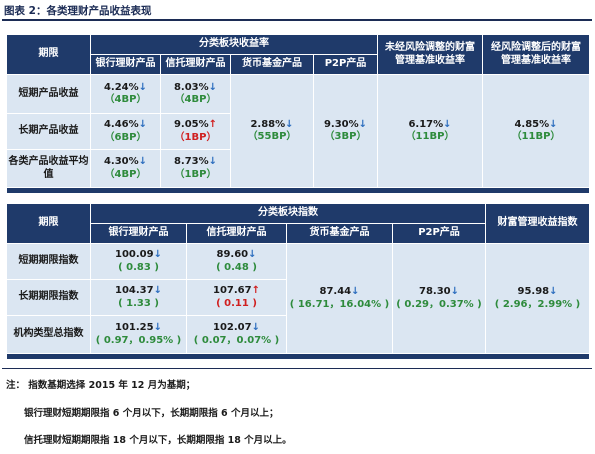 Image resolution: width=595 pixels, height=454 pixels. What do you see at coordinates (48, 297) in the screenshot?
I see `row-label: 长期期限指数` at bounding box center [48, 297].